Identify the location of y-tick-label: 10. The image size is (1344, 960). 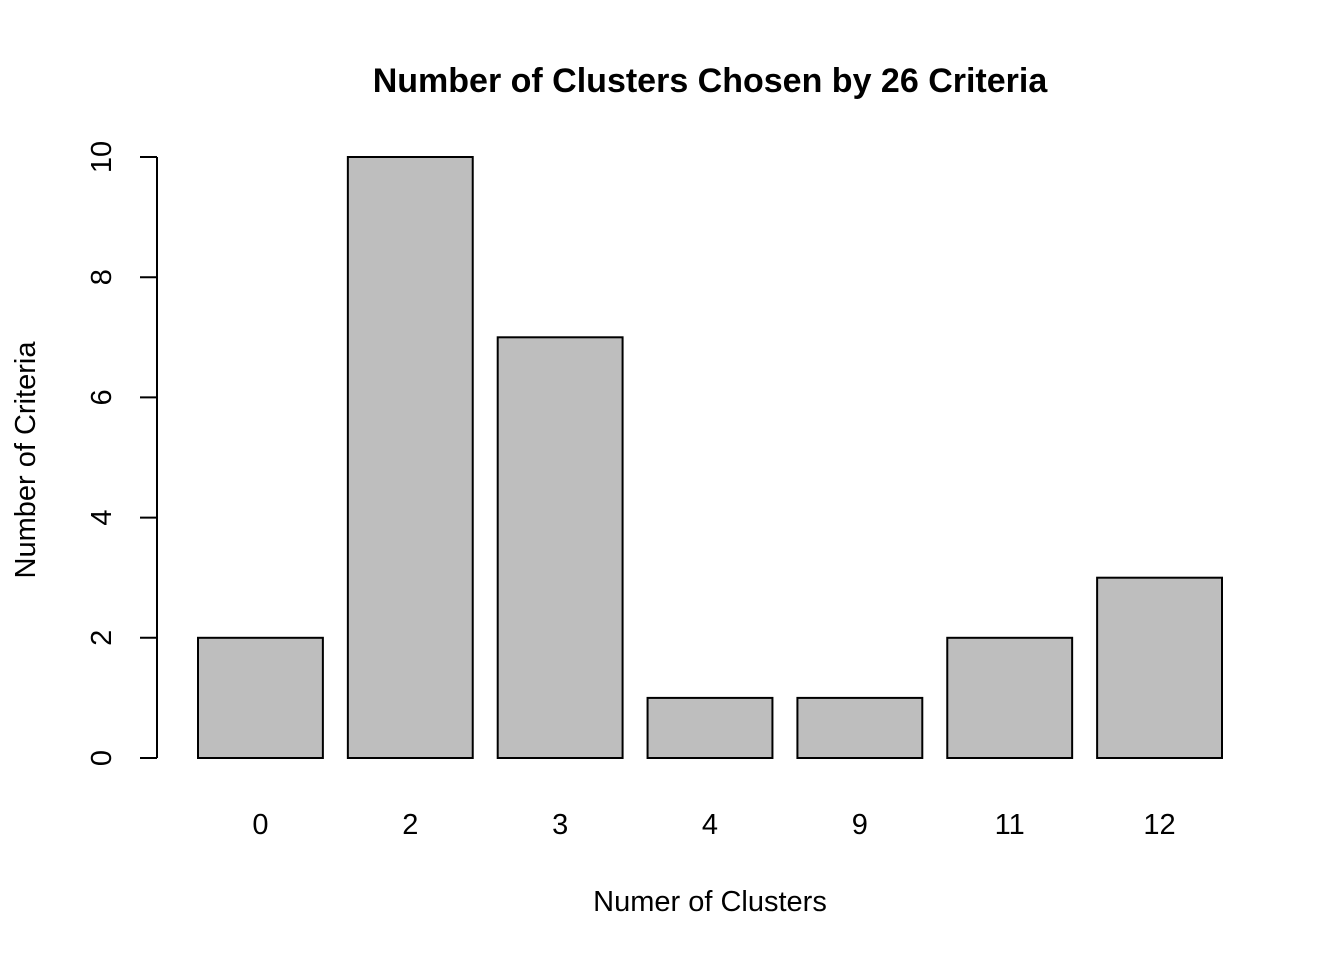
(102, 157).